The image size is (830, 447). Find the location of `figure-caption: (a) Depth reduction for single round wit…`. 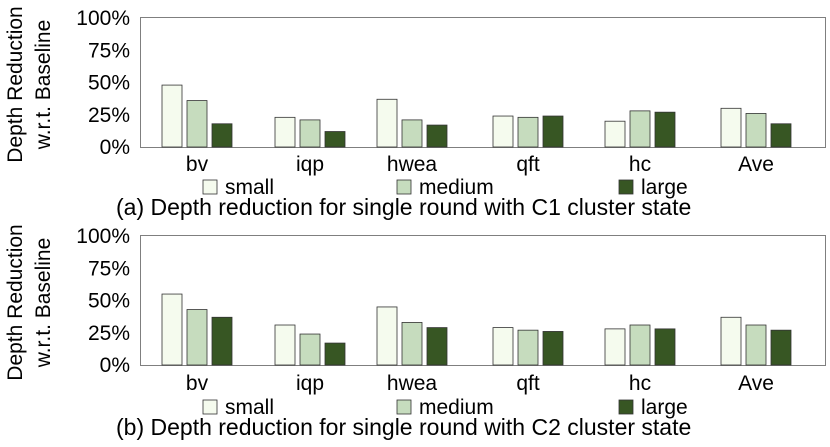

figure-caption: (a) Depth reduction for single round wit… is located at coordinates (403, 207).